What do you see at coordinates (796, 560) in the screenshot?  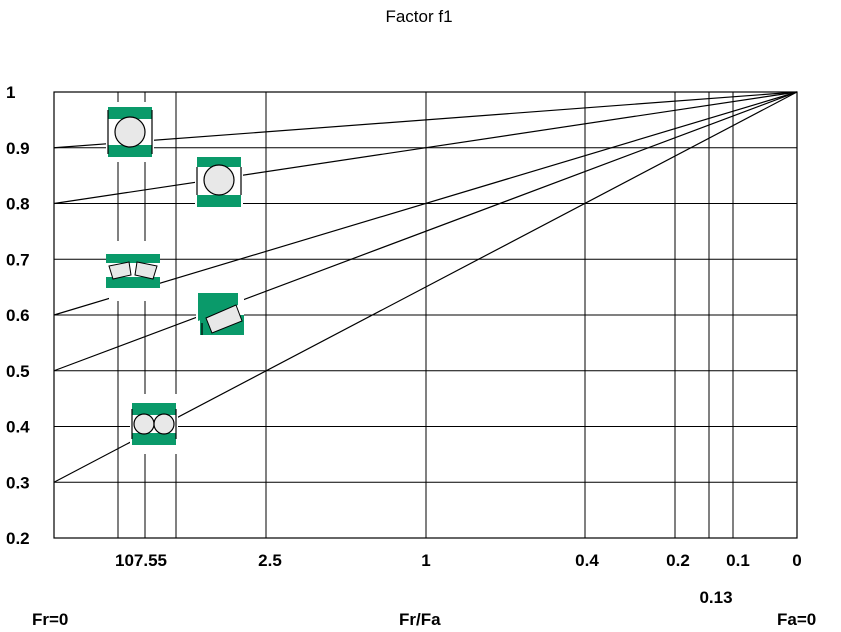 I see `x-tick-label: 0` at bounding box center [796, 560].